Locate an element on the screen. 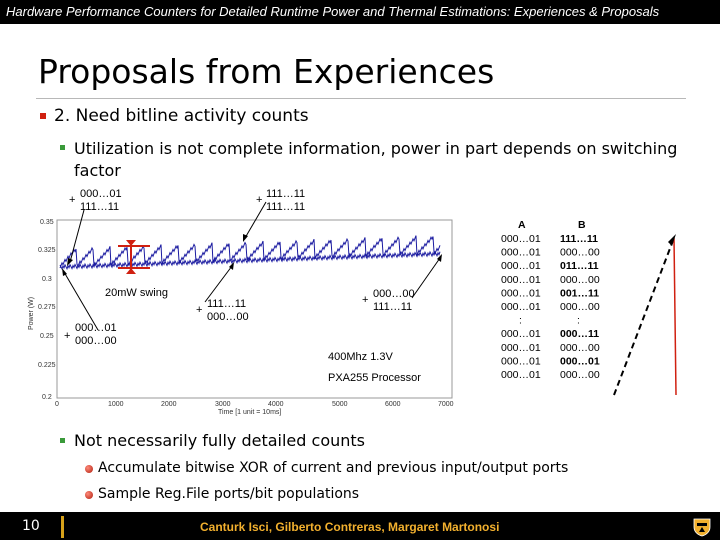 The image size is (720, 540). note-processor: PXA255 Processor is located at coordinates (374, 378).